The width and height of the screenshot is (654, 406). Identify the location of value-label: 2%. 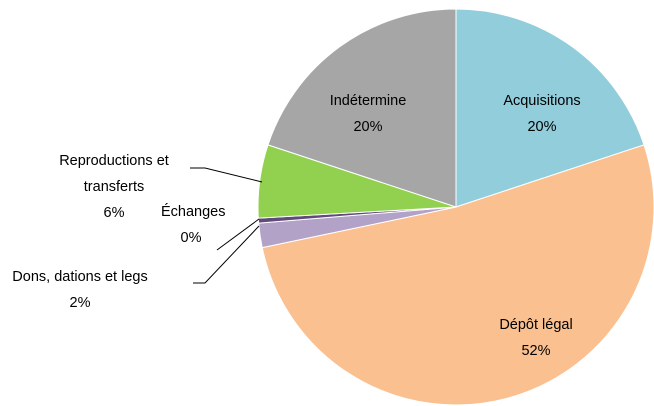
(80, 303).